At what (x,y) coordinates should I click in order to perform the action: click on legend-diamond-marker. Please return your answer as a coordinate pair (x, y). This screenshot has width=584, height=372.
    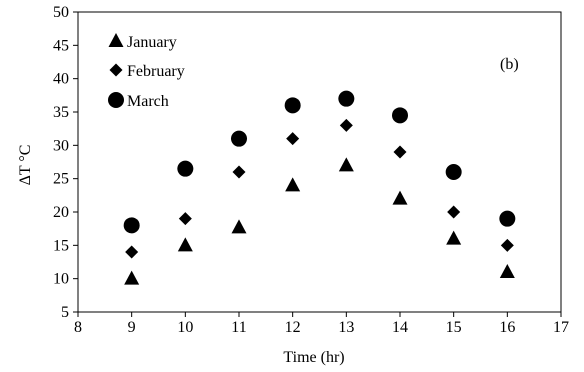
    Looking at the image, I should click on (116, 70).